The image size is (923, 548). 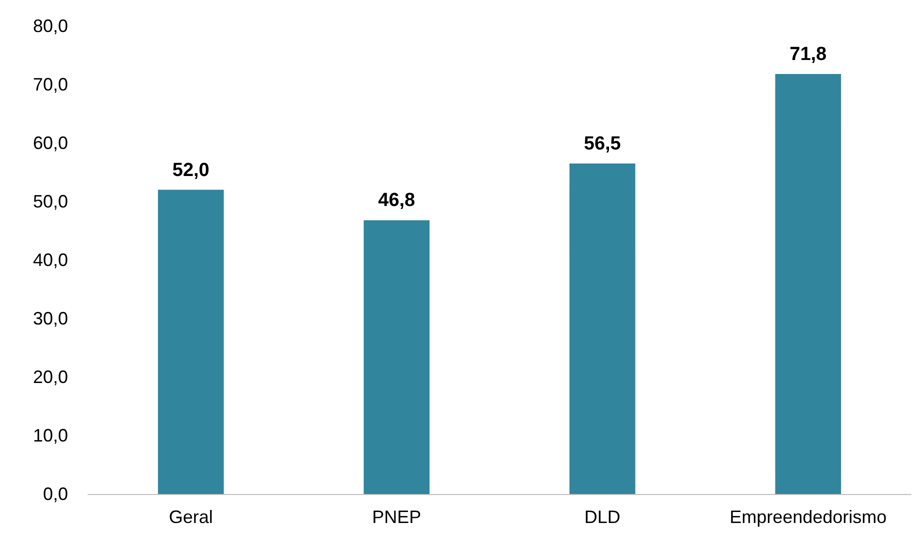 I want to click on y-tick-label: 10,0, so click(x=50, y=436).